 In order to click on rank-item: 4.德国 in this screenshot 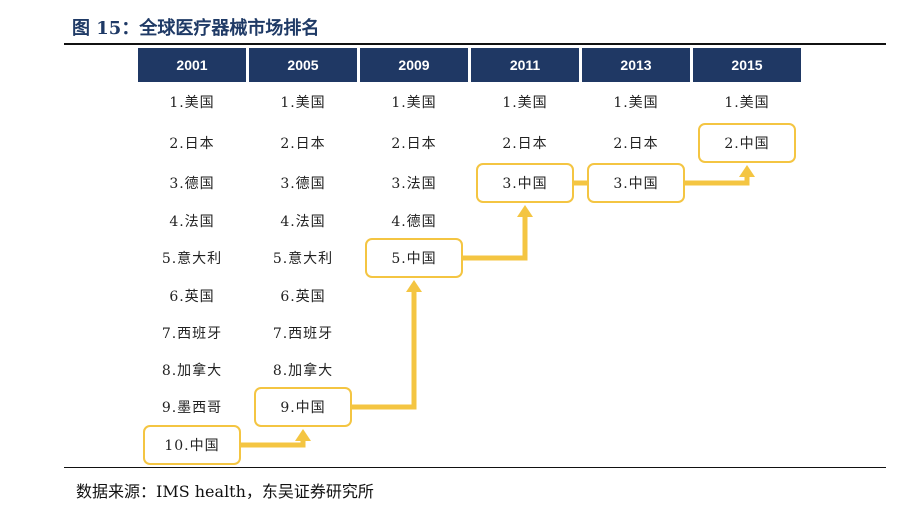, I will do `click(414, 222)`.